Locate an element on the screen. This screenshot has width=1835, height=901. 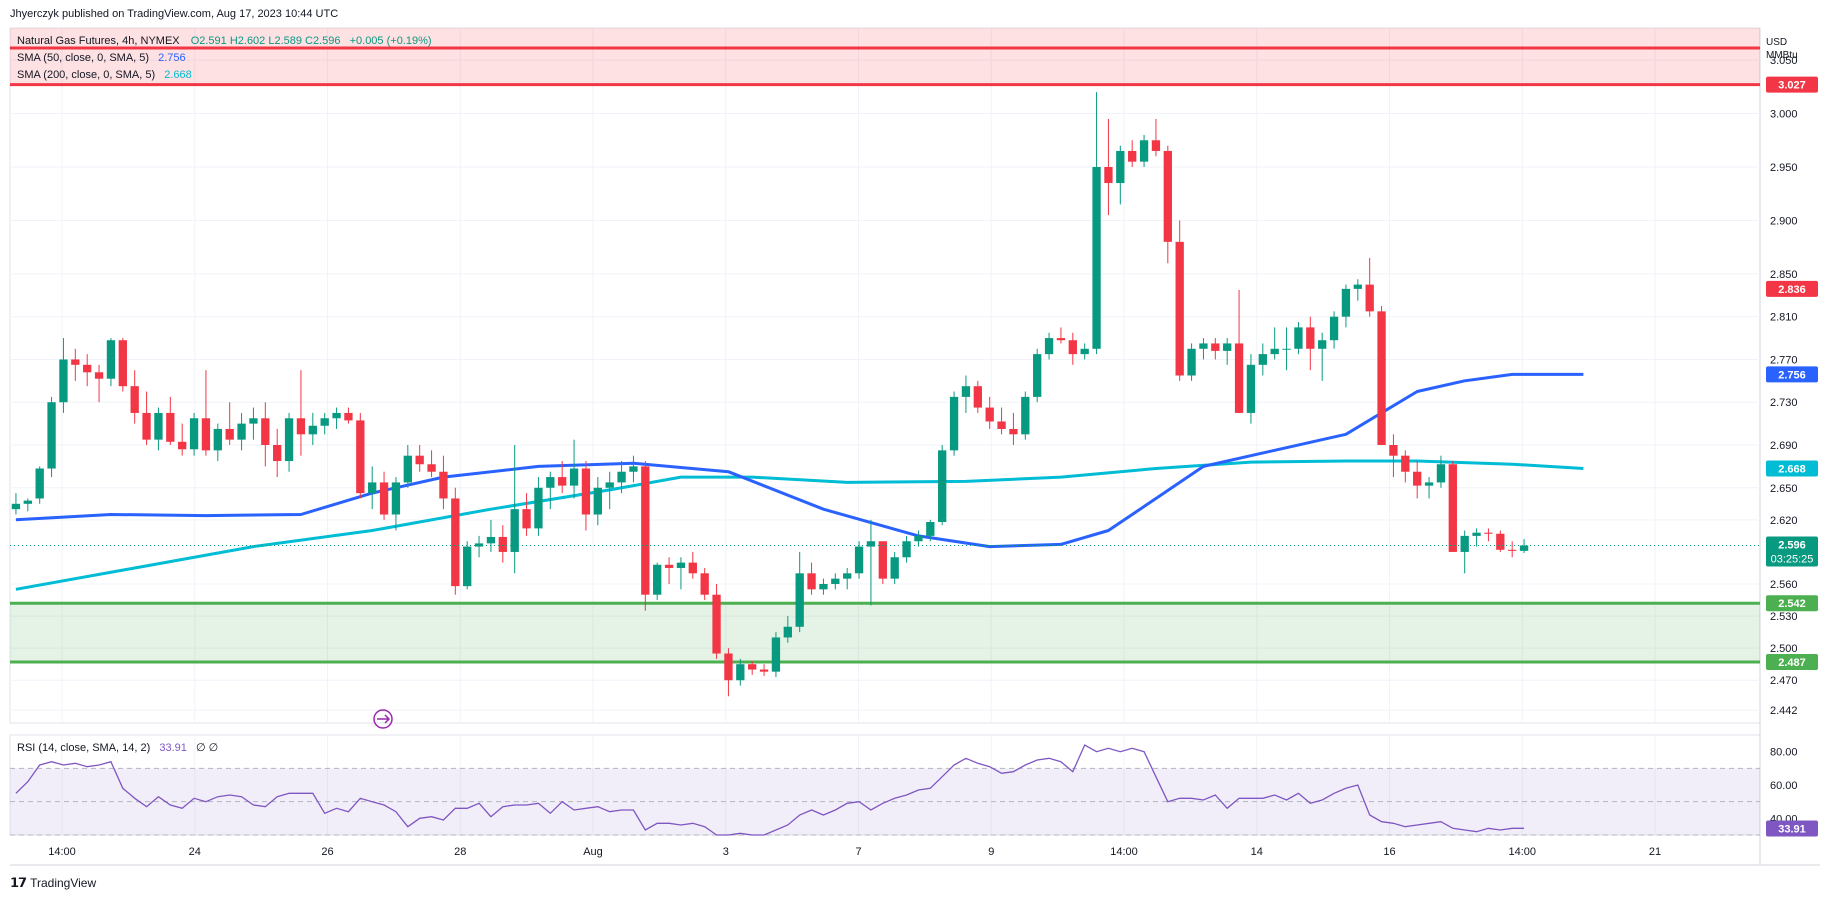
time-tick-label: 28 is located at coordinates (460, 852).